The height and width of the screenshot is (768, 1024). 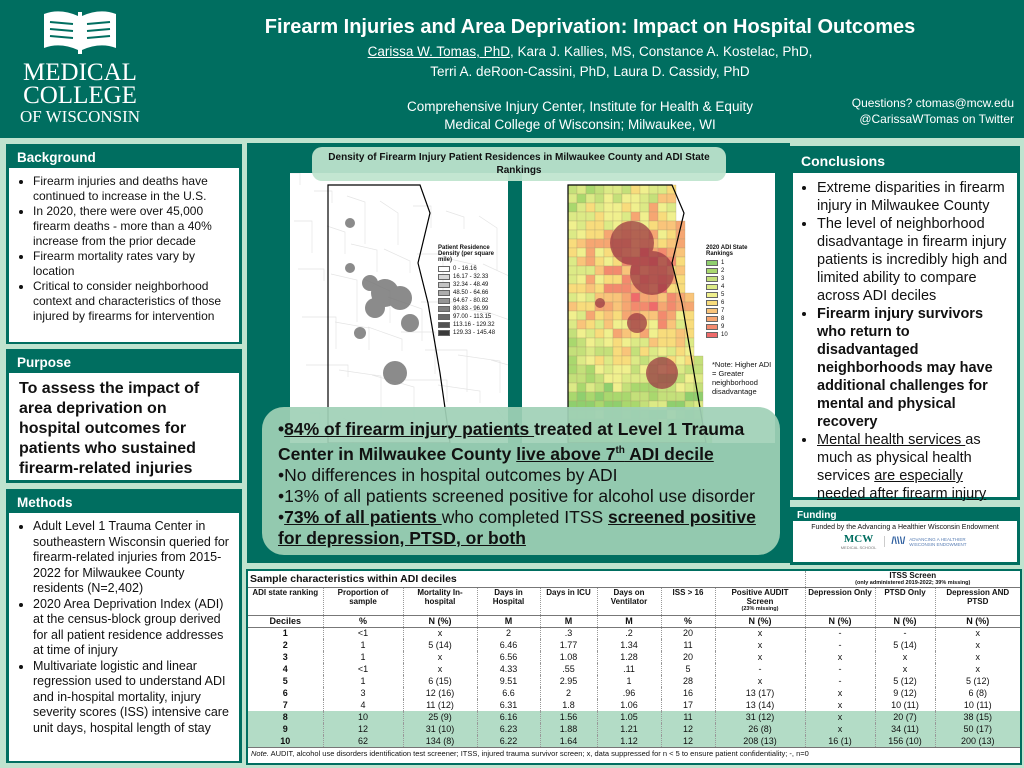 What do you see at coordinates (471, 309) in the screenshot?
I see `legend-label: 80.83 - 96.99` at bounding box center [471, 309].